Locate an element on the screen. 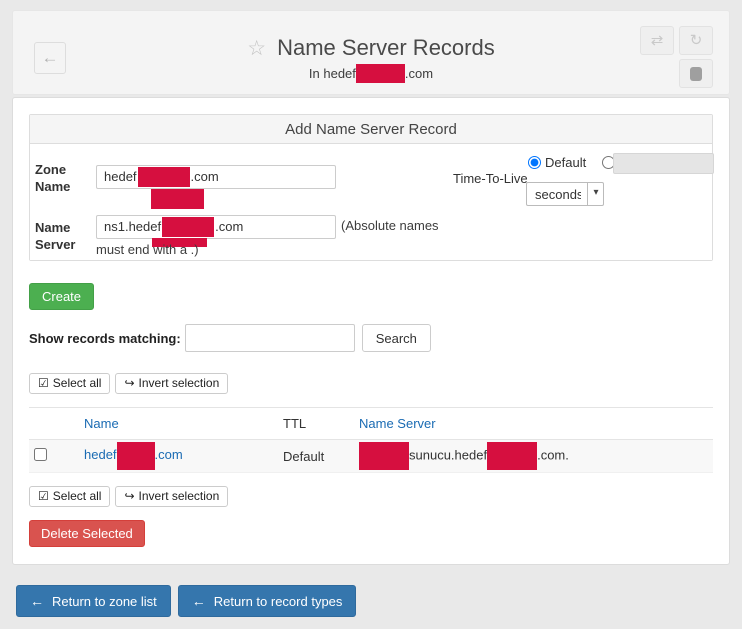 The image size is (742, 629). selection-buttons-bottom: ☑ Select all ↪ Invert selection is located at coordinates (371, 496).